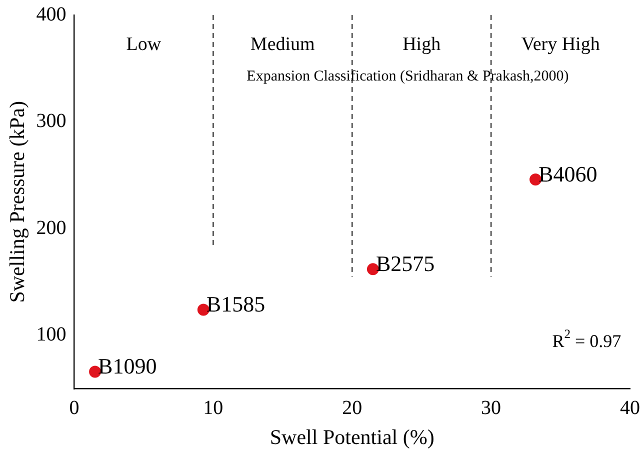  I want to click on annotation: Expansion Classification (Sridharan & Prakash,2000), so click(407, 76).